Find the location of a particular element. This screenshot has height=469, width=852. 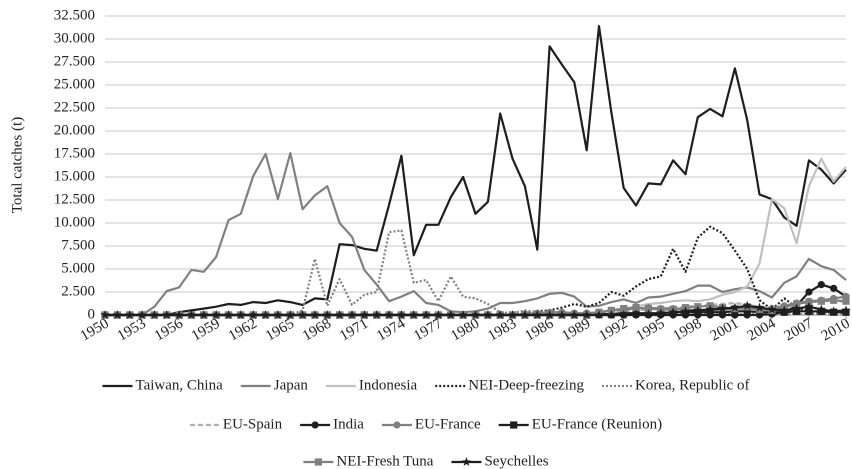

legend-label: NEI-Fresh Tuna is located at coordinates (384, 461).